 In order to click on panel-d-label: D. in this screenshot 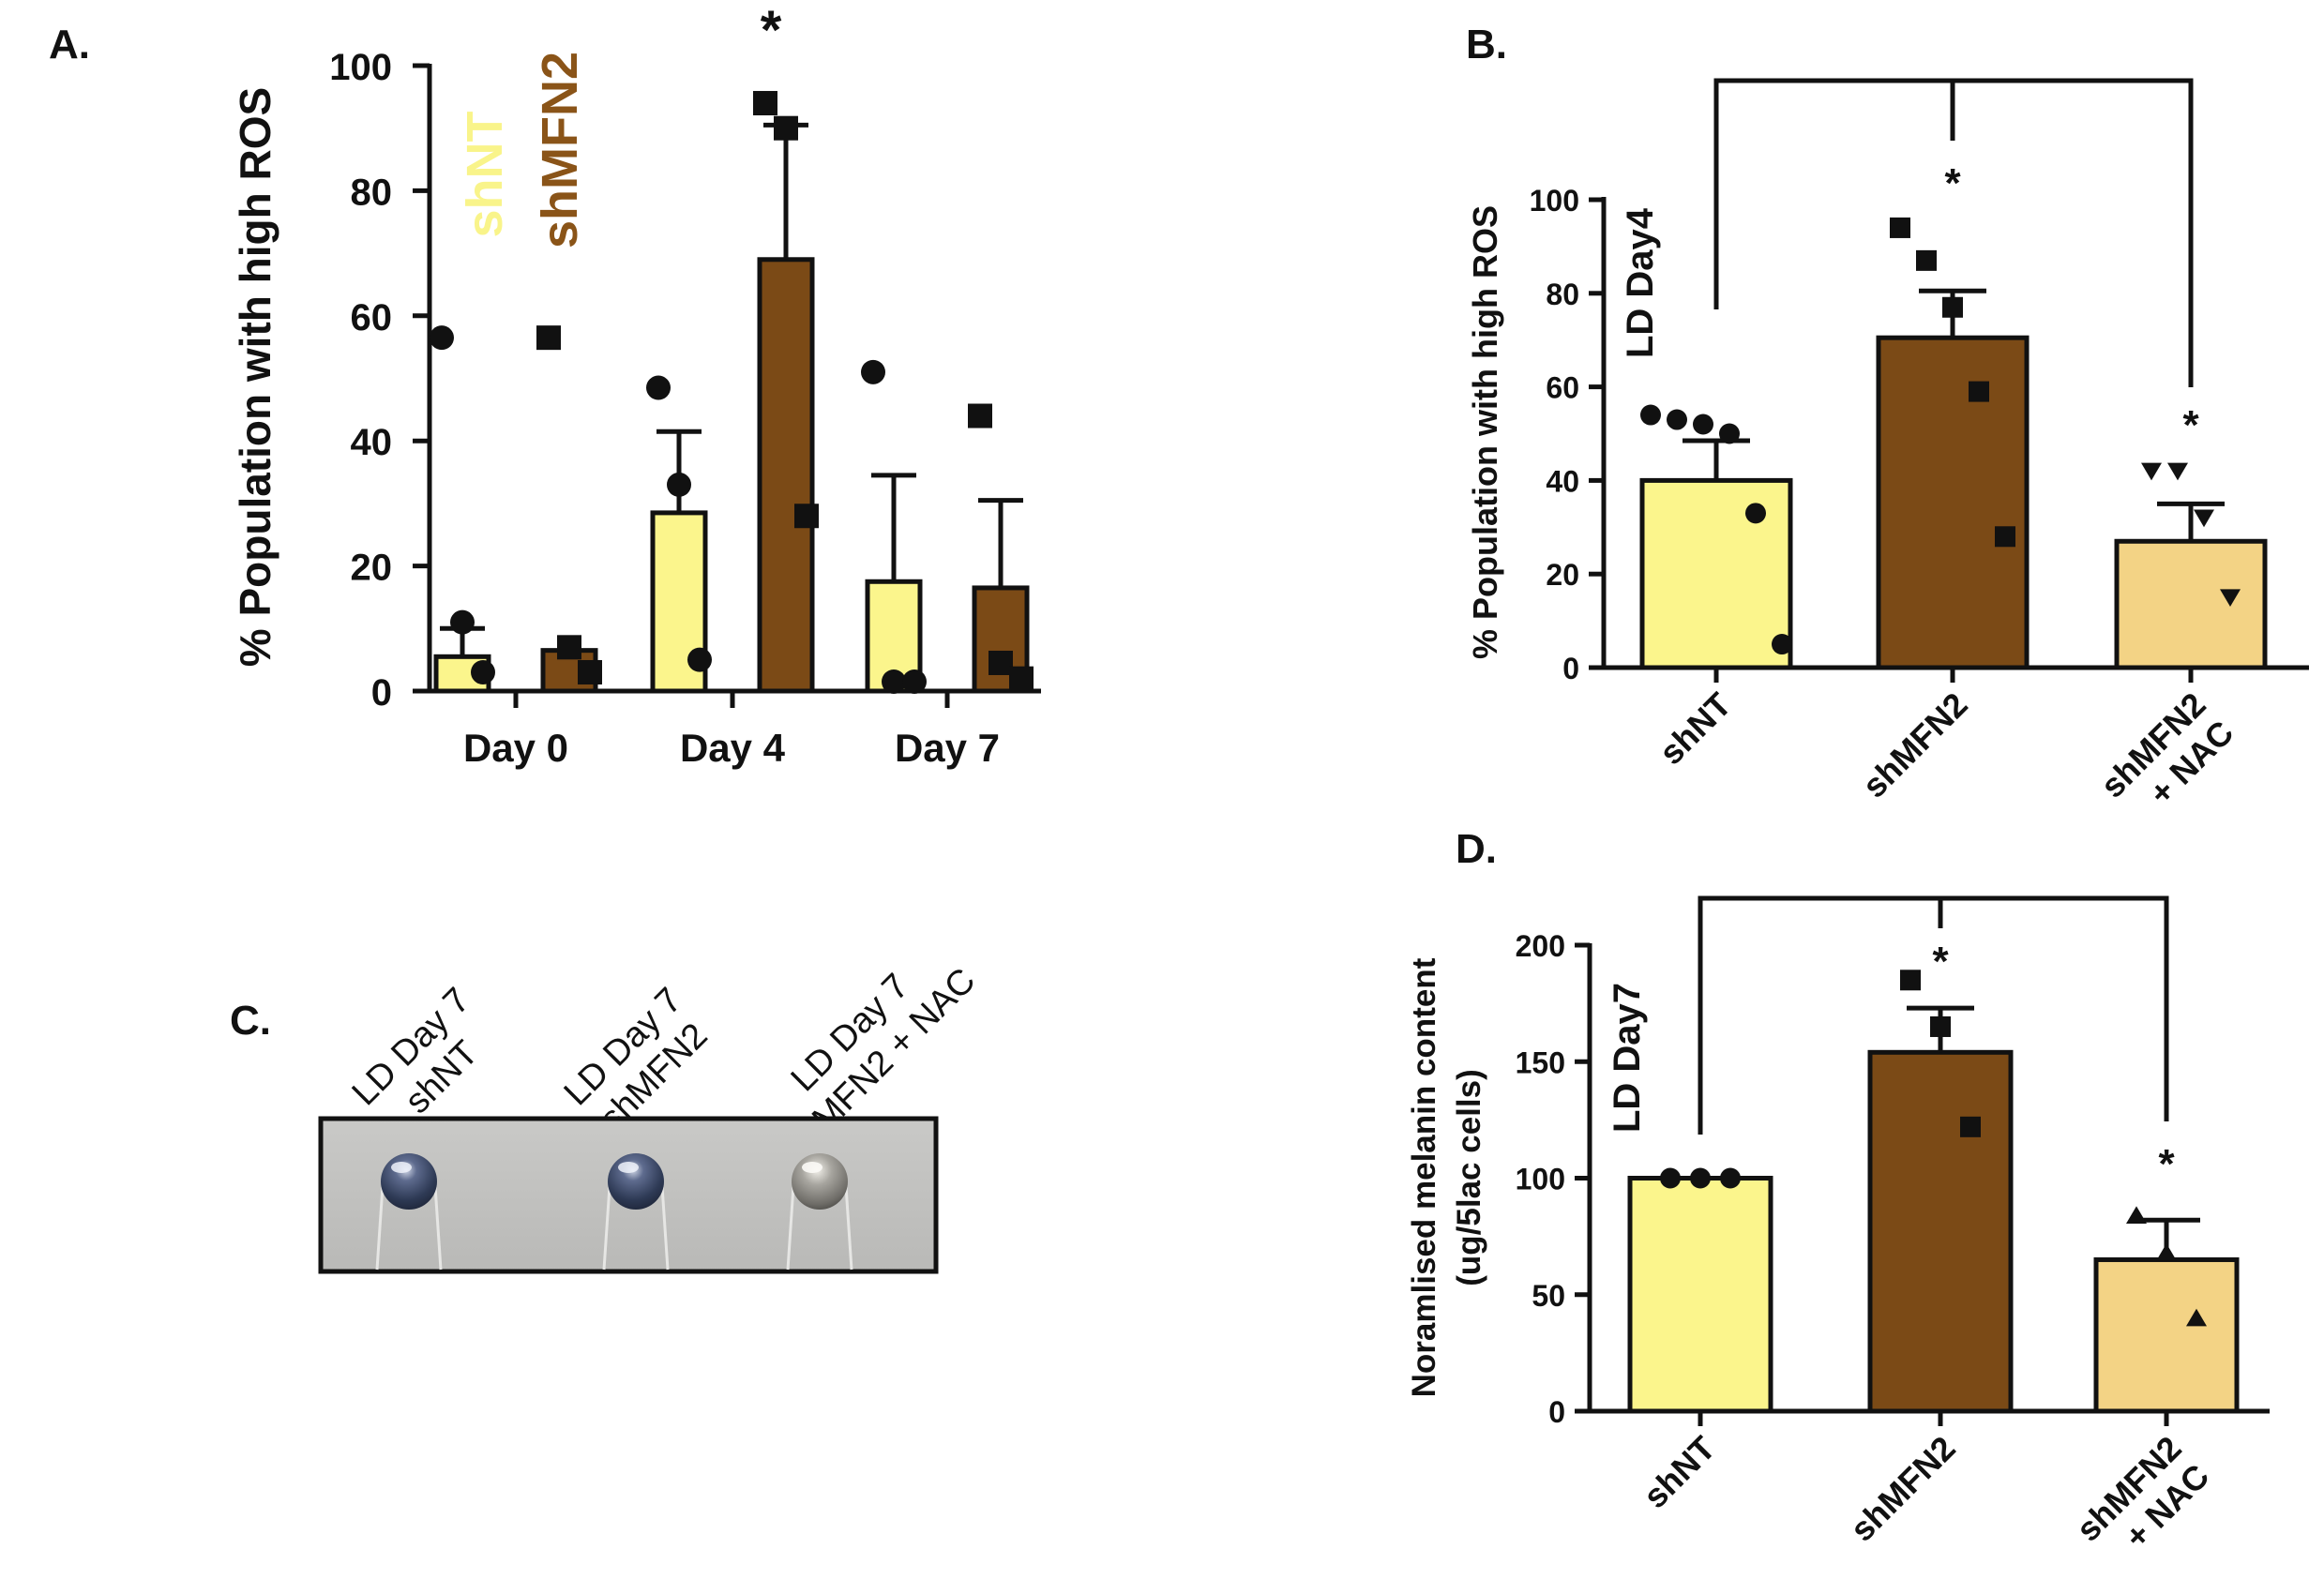, I will do `click(1476, 849)`.